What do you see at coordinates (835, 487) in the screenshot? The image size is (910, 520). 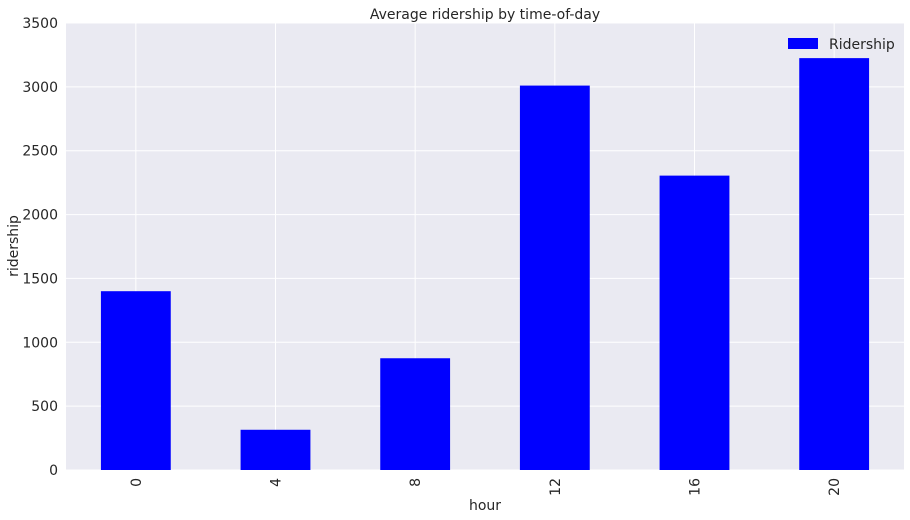 I see `x-tick-label: 20` at bounding box center [835, 487].